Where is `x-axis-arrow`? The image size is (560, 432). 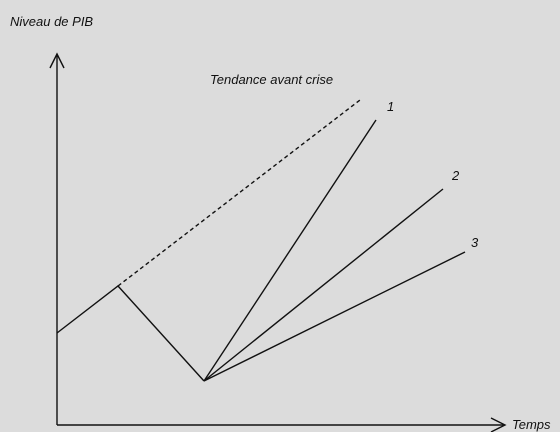
x-axis-arrow is located at coordinates (498, 424).